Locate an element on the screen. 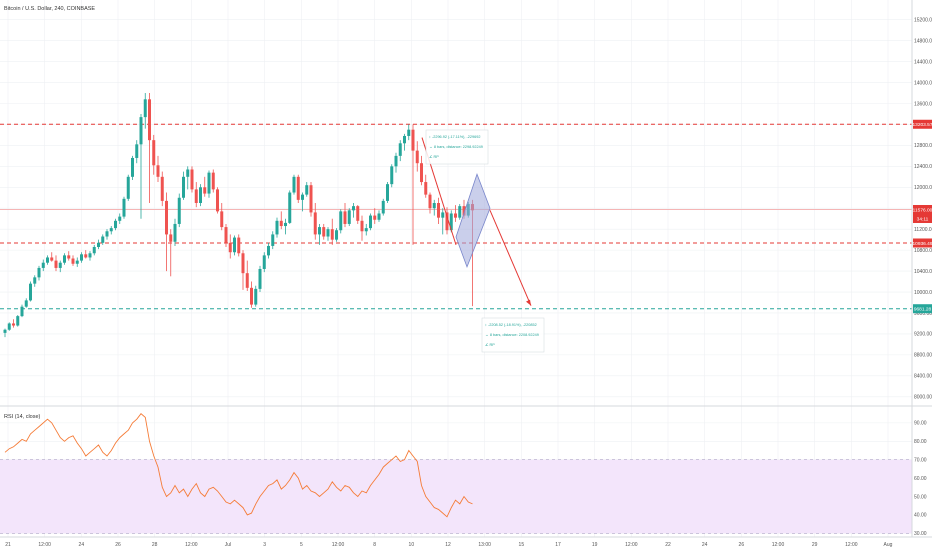  rsi-line is located at coordinates (238, 465).